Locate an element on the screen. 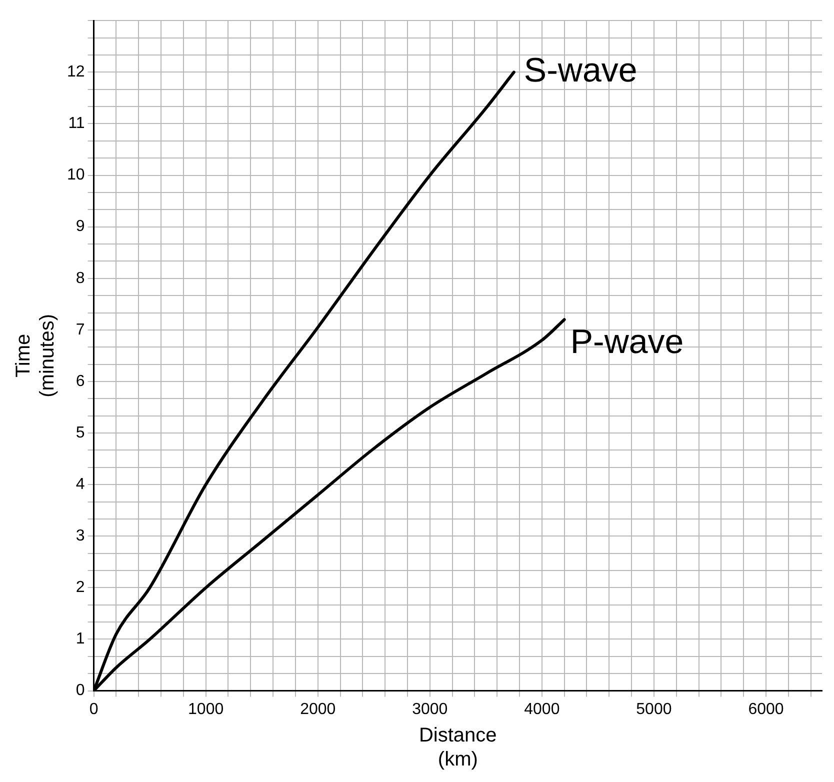 The image size is (834, 782). y-tick-label: 1 is located at coordinates (80, 639).